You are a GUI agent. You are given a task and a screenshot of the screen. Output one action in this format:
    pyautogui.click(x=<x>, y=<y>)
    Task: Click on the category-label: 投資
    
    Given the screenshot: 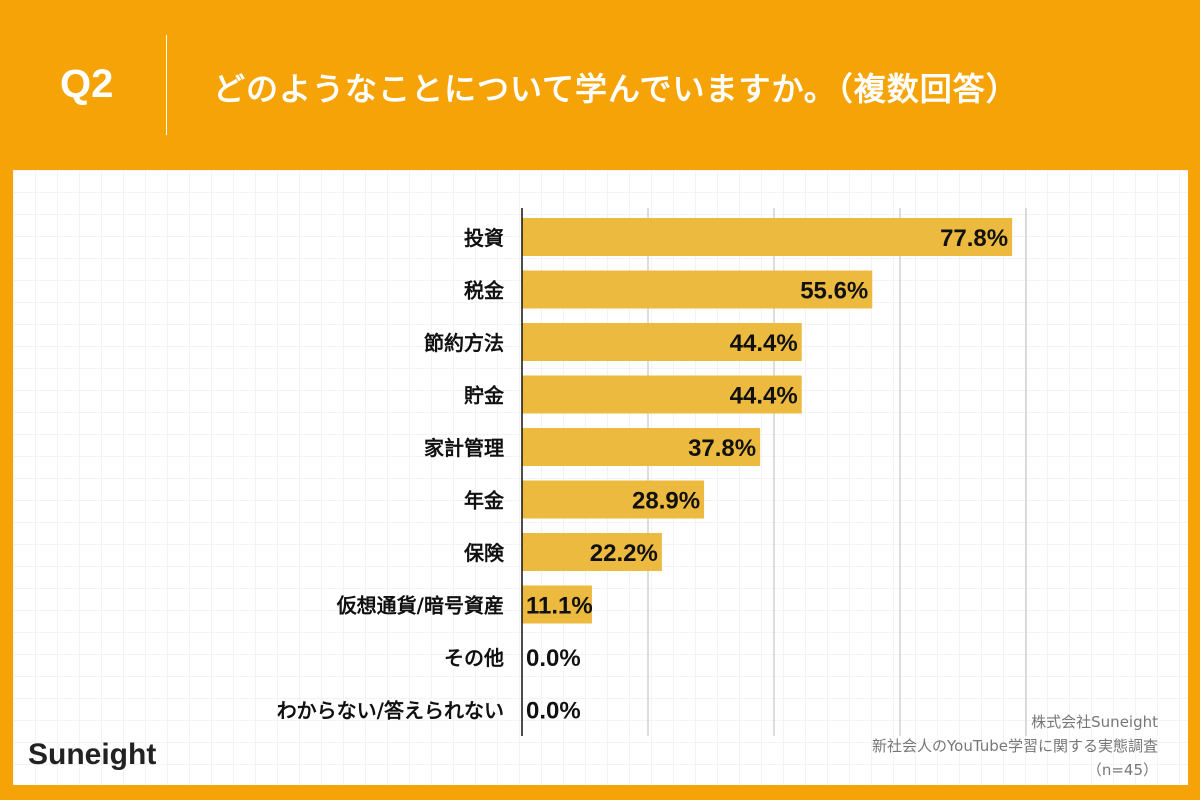 What is the action you would take?
    pyautogui.click(x=484, y=238)
    